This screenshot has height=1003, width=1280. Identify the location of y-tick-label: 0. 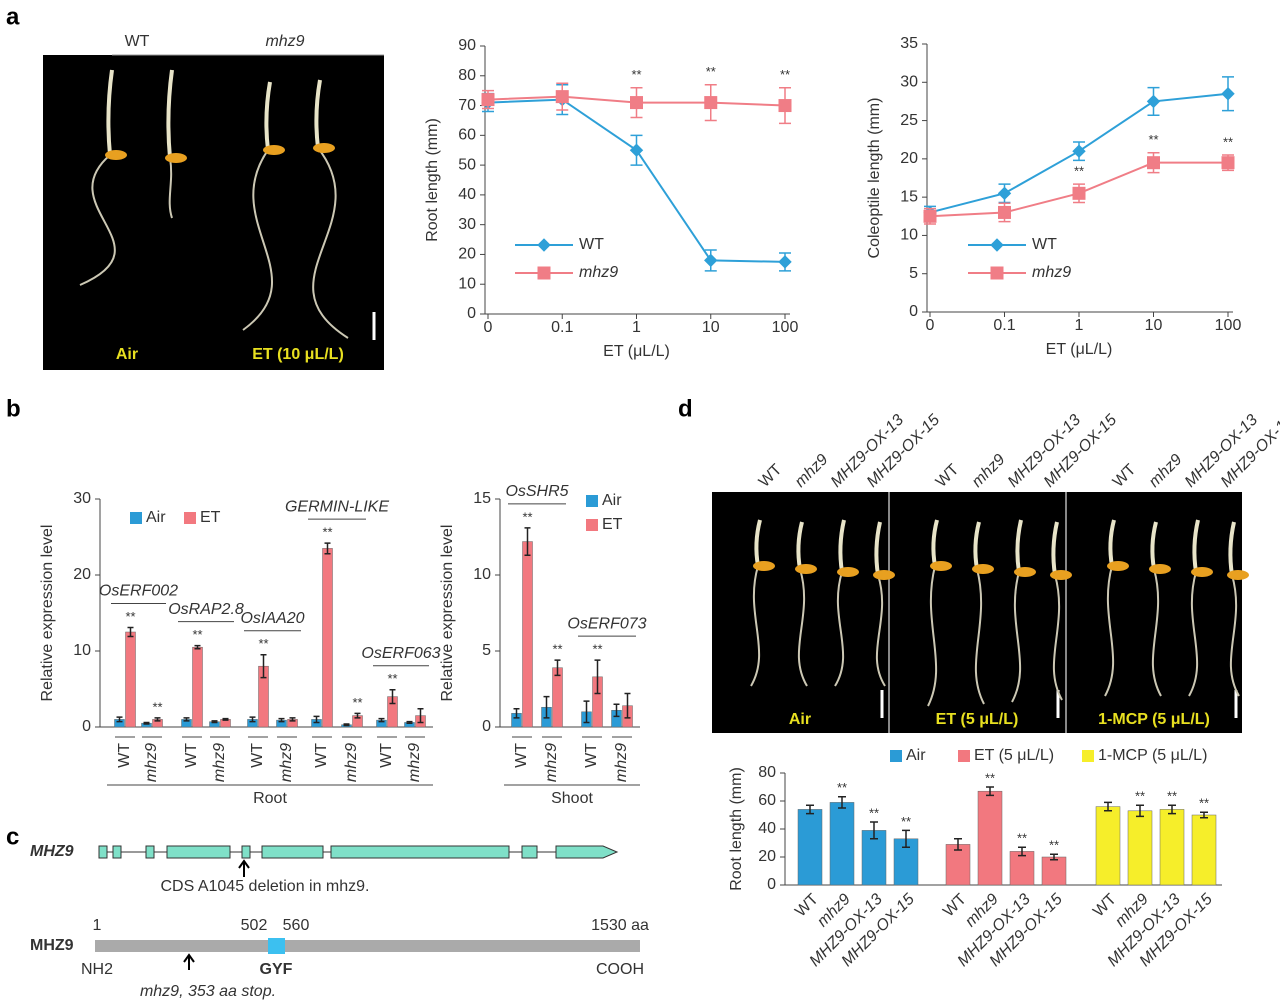
(86, 726).